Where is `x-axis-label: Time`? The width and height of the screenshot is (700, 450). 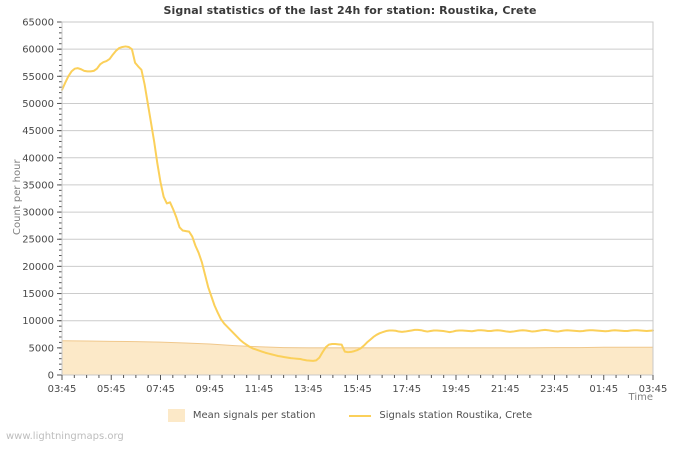
x-axis-label: Time is located at coordinates (640, 397).